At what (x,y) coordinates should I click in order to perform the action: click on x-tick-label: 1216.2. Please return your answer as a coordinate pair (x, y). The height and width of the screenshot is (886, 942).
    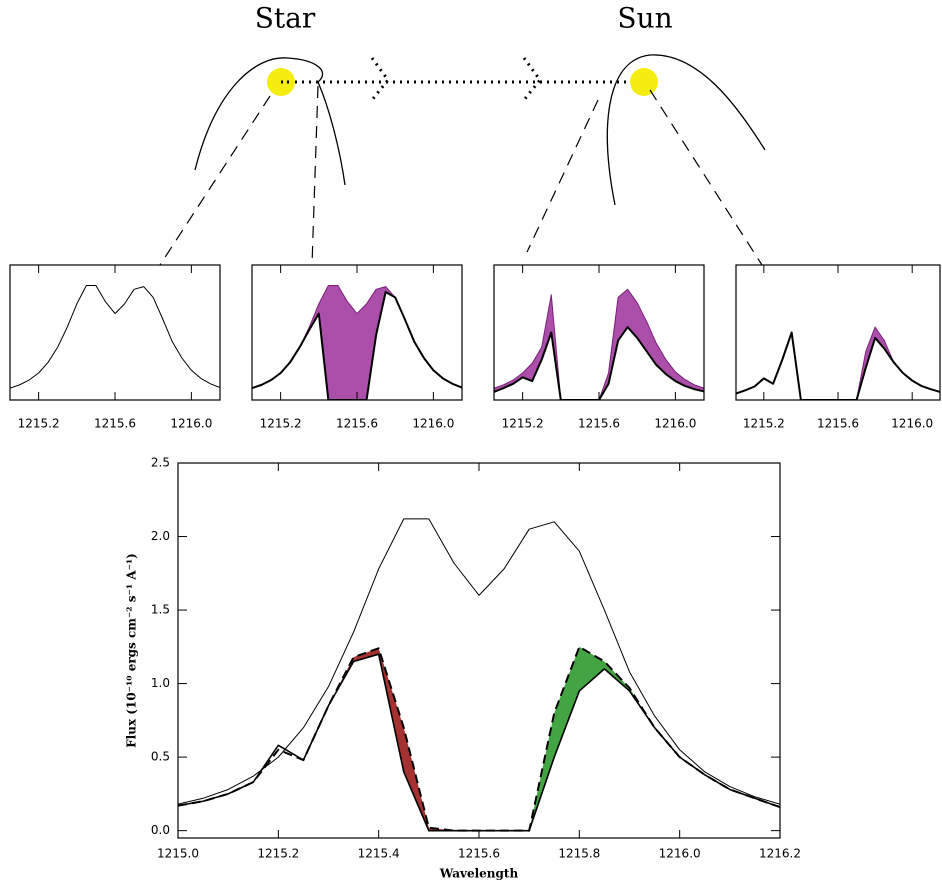
    Looking at the image, I should click on (780, 854).